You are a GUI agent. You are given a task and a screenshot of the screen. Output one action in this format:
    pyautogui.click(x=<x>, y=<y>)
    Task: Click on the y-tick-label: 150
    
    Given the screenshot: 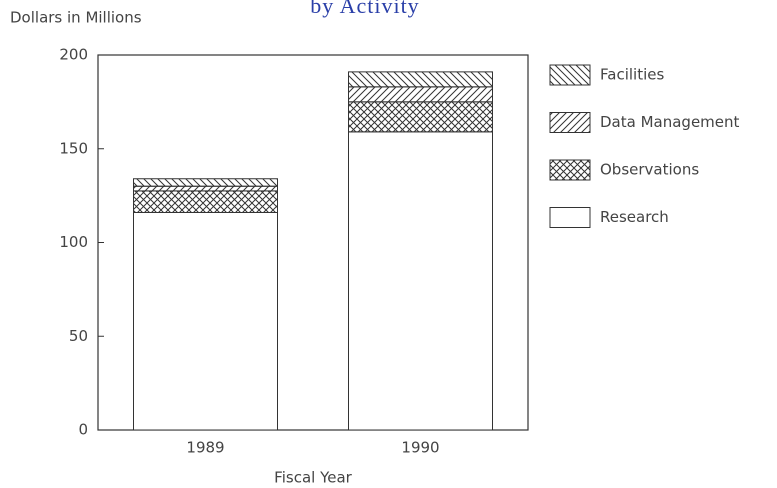 What is the action you would take?
    pyautogui.click(x=73, y=148)
    